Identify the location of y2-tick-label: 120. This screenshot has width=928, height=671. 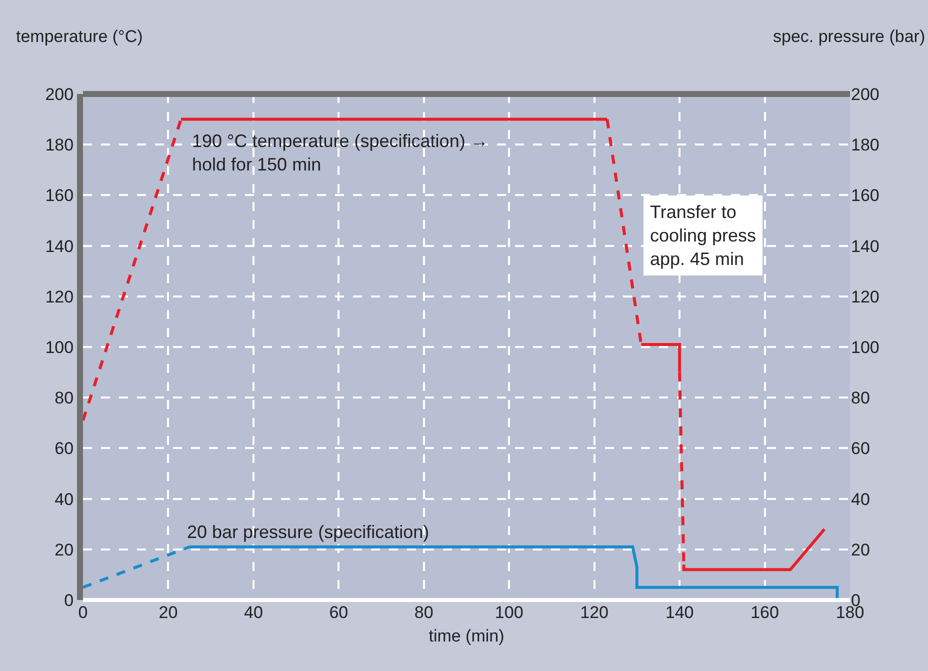
(865, 296).